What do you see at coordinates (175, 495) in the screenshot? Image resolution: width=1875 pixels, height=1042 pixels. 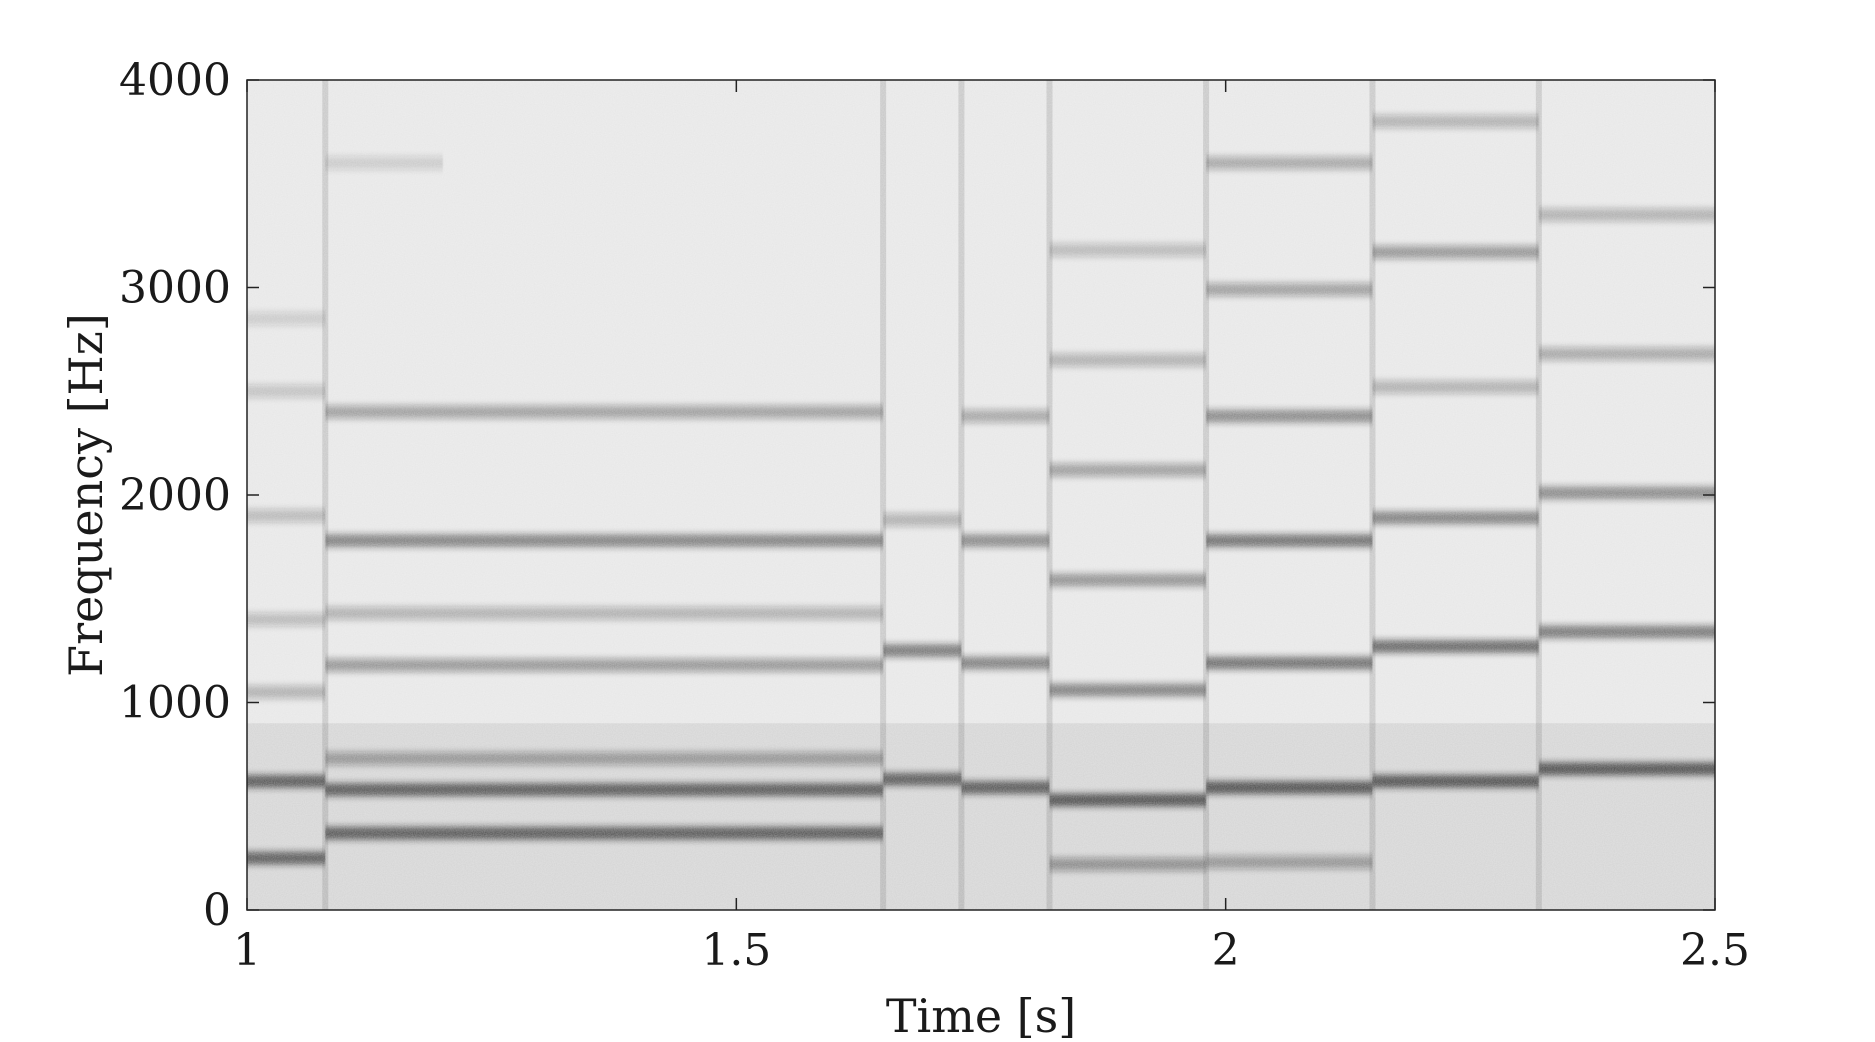 I see `y-tick-label-2: 2000` at bounding box center [175, 495].